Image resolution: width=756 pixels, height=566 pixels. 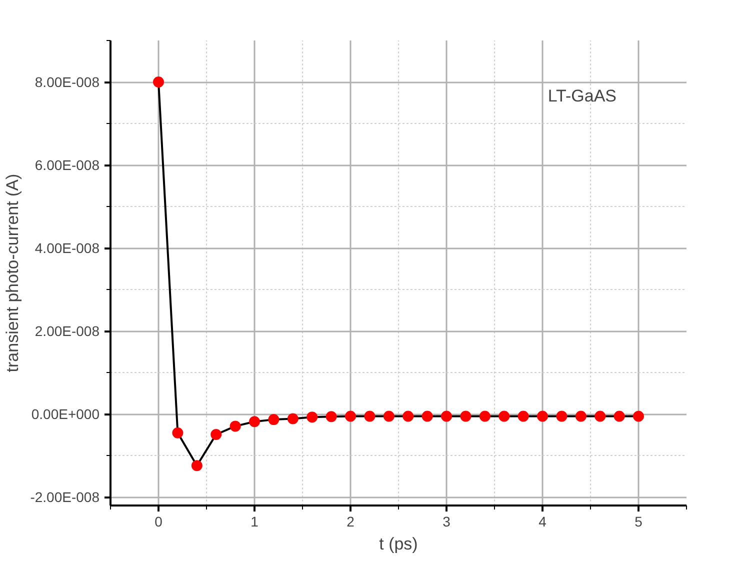 I want to click on y-tick-label: 2.00E-008, so click(x=67, y=331).